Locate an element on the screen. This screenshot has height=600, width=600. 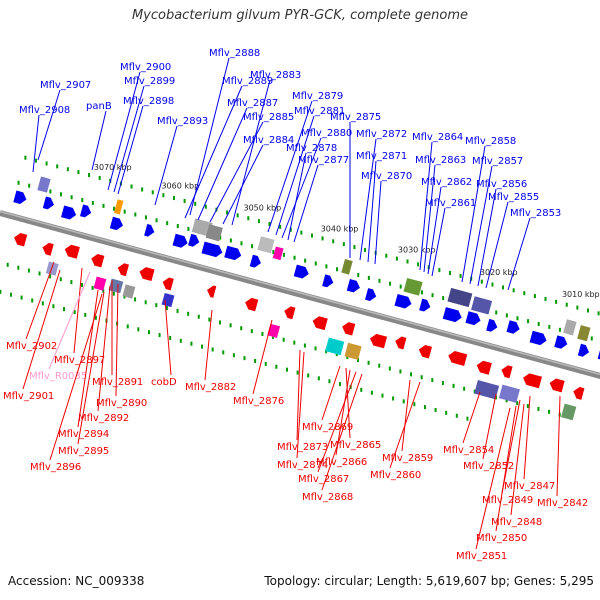
forward-gene-label: Mflv_2884 is located at coordinates (268, 140).